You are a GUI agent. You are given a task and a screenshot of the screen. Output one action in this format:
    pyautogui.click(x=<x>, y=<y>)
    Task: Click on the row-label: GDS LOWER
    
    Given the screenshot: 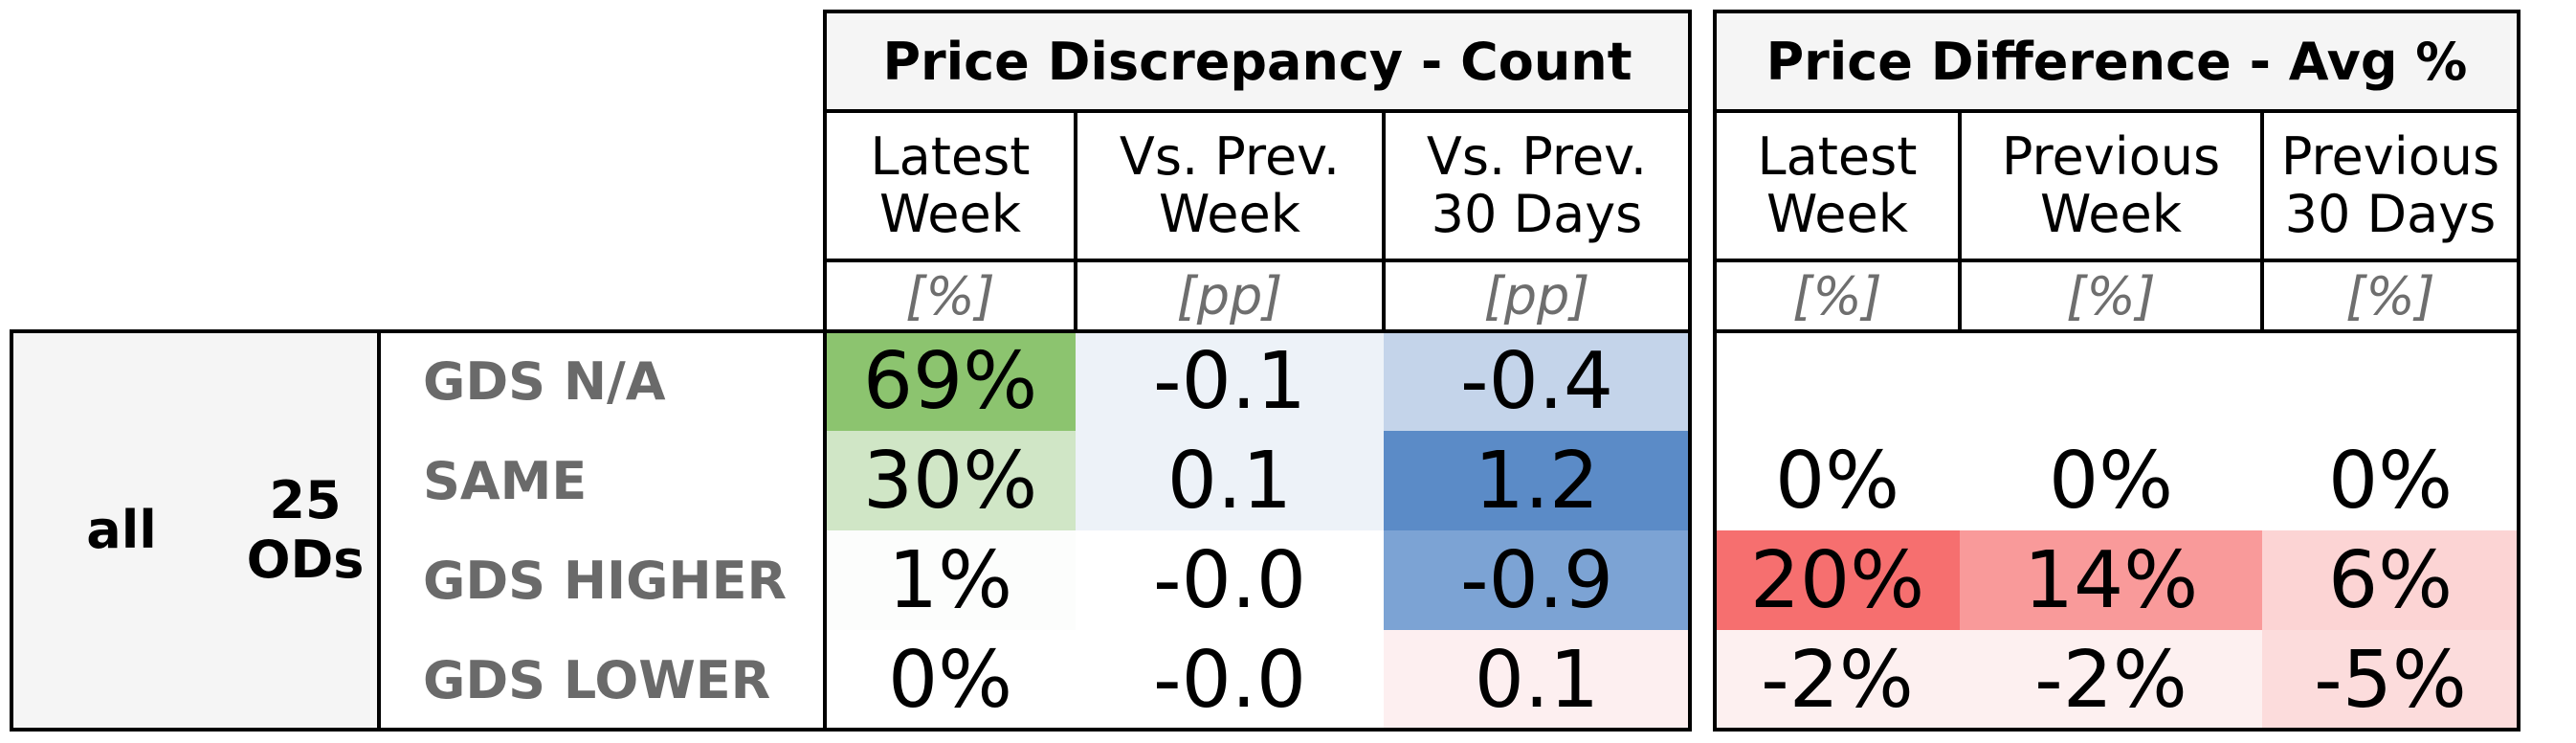 What is the action you would take?
    pyautogui.click(x=597, y=679)
    